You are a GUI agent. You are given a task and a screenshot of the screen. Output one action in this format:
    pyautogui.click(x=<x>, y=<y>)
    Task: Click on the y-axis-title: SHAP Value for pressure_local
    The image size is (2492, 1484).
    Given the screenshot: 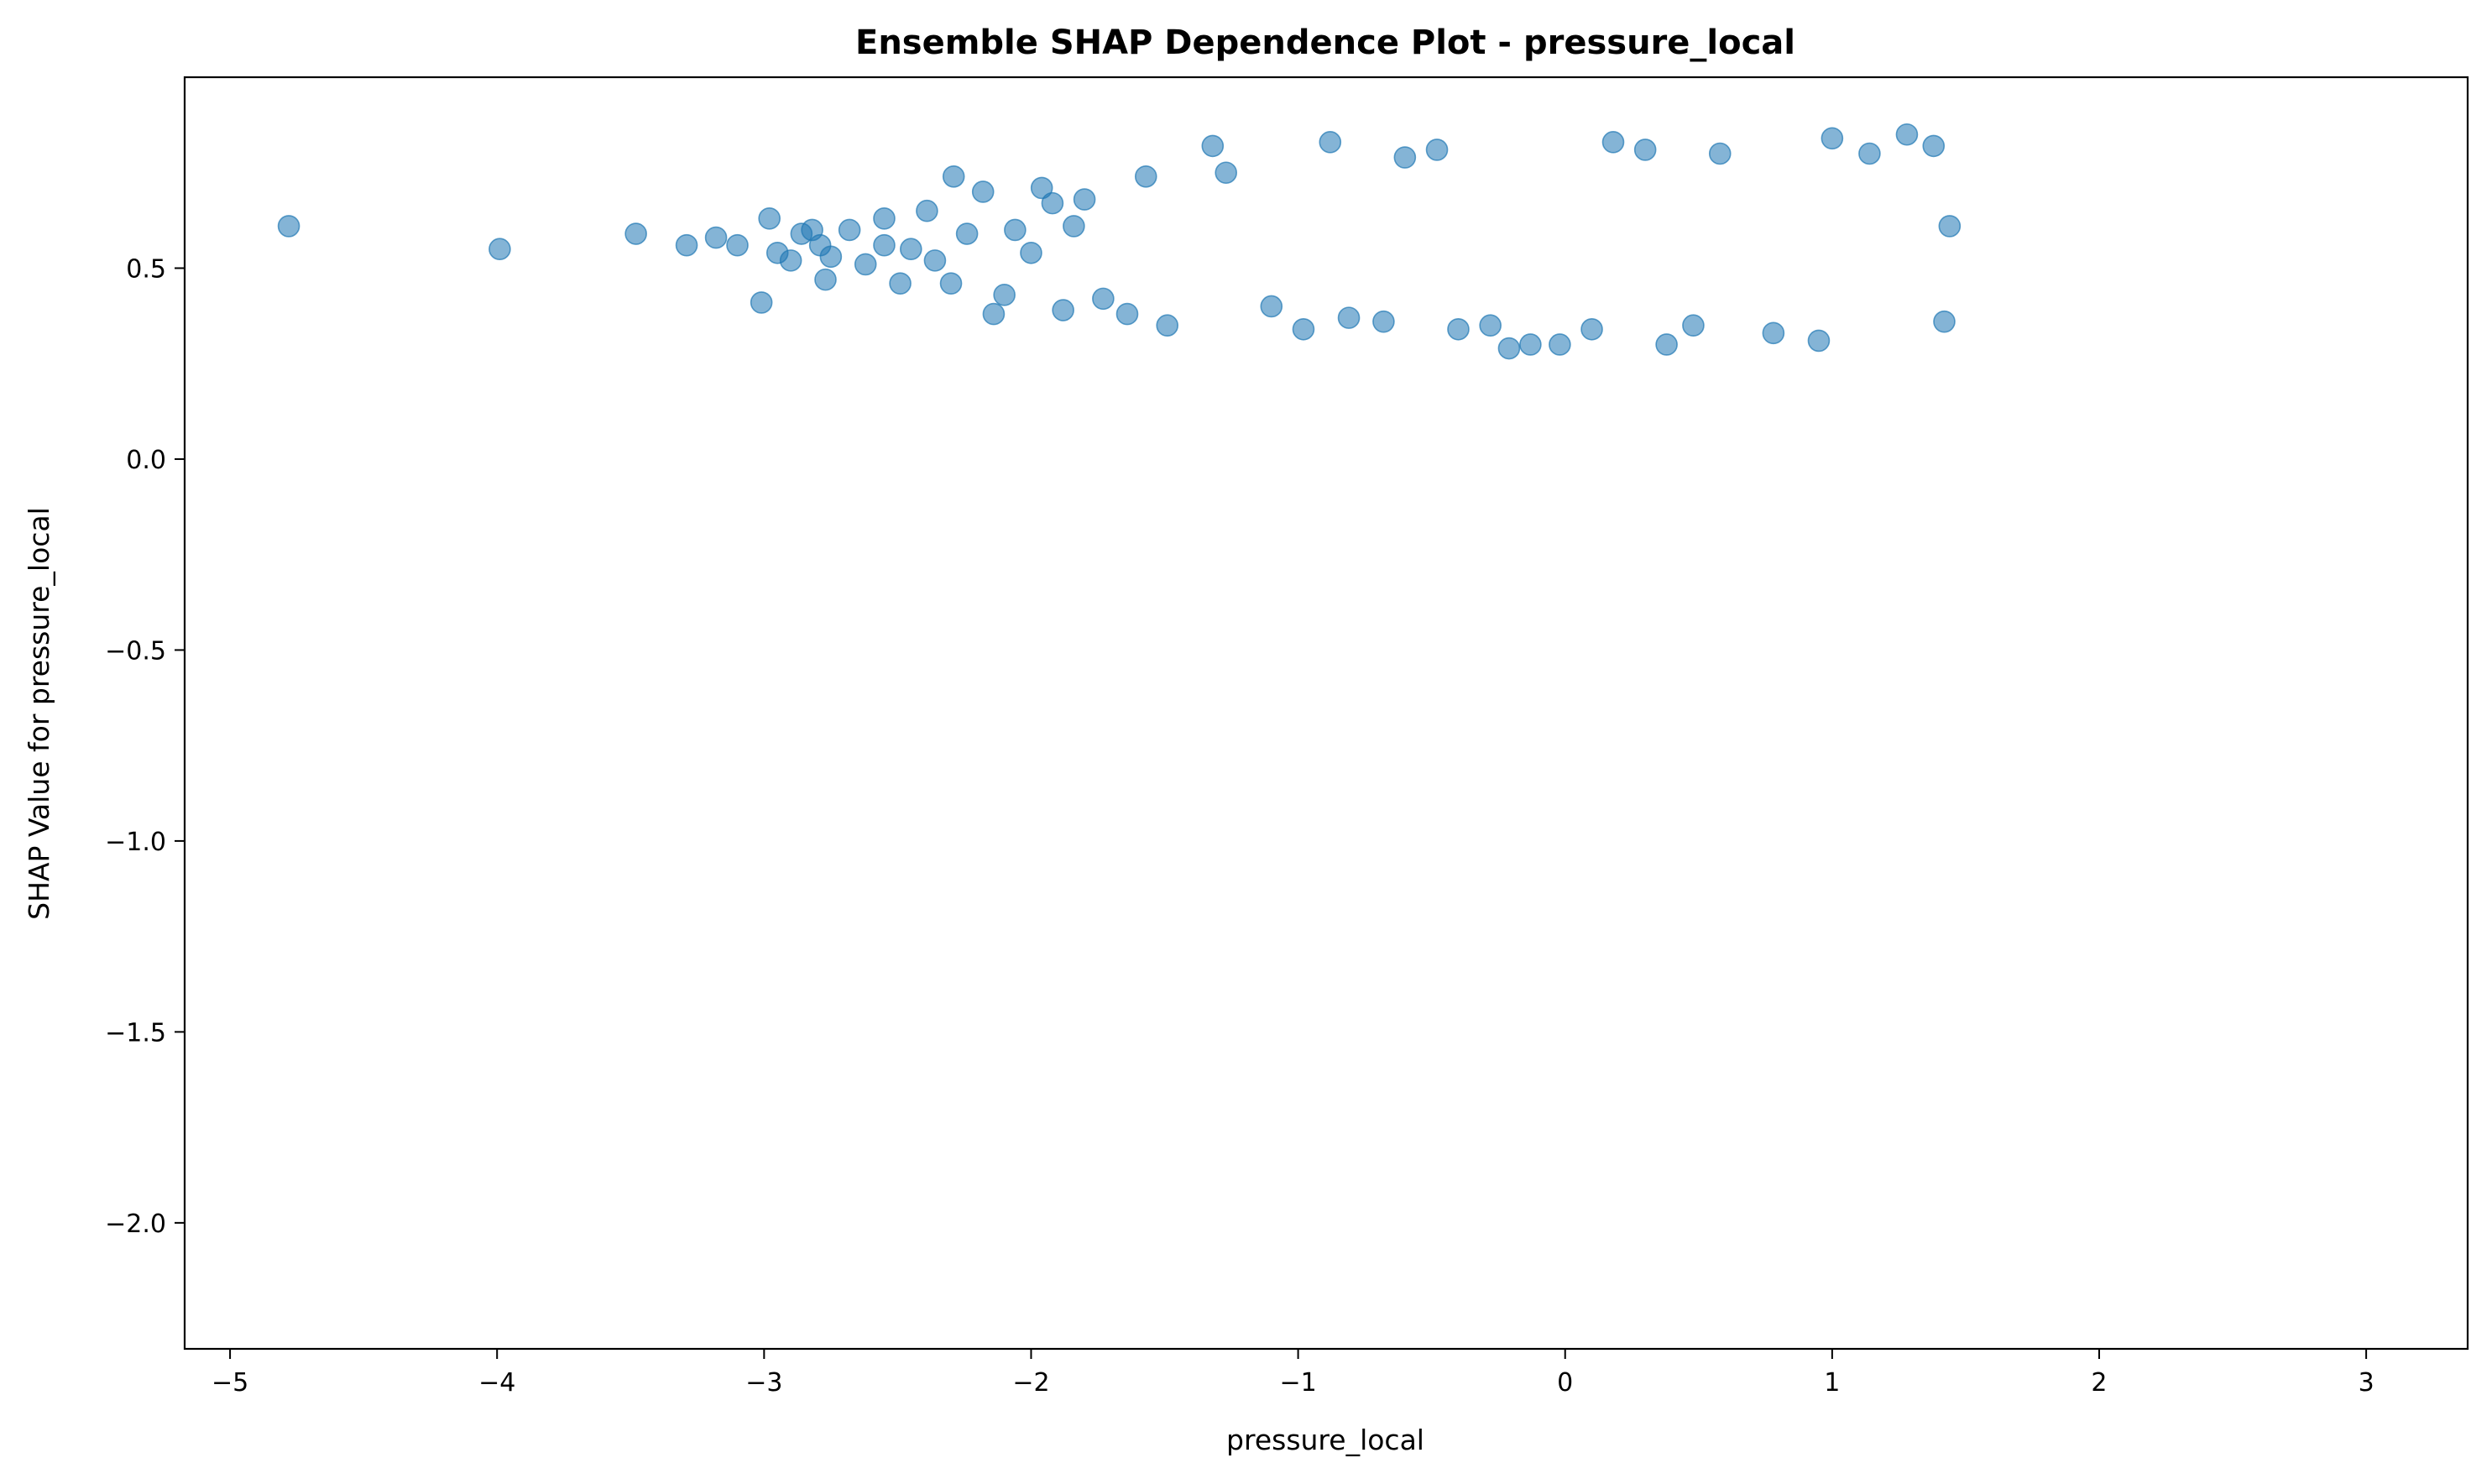 What is the action you would take?
    pyautogui.click(x=39, y=713)
    